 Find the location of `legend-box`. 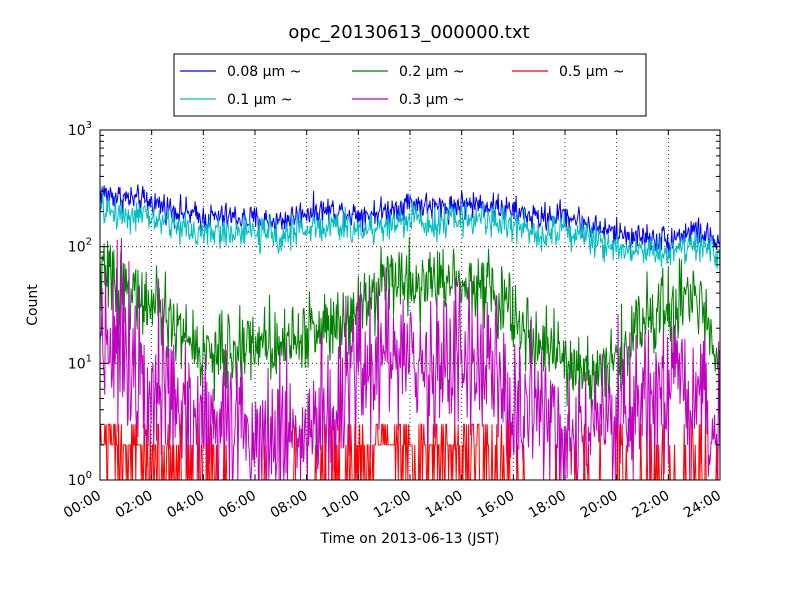

legend-box is located at coordinates (410, 85).